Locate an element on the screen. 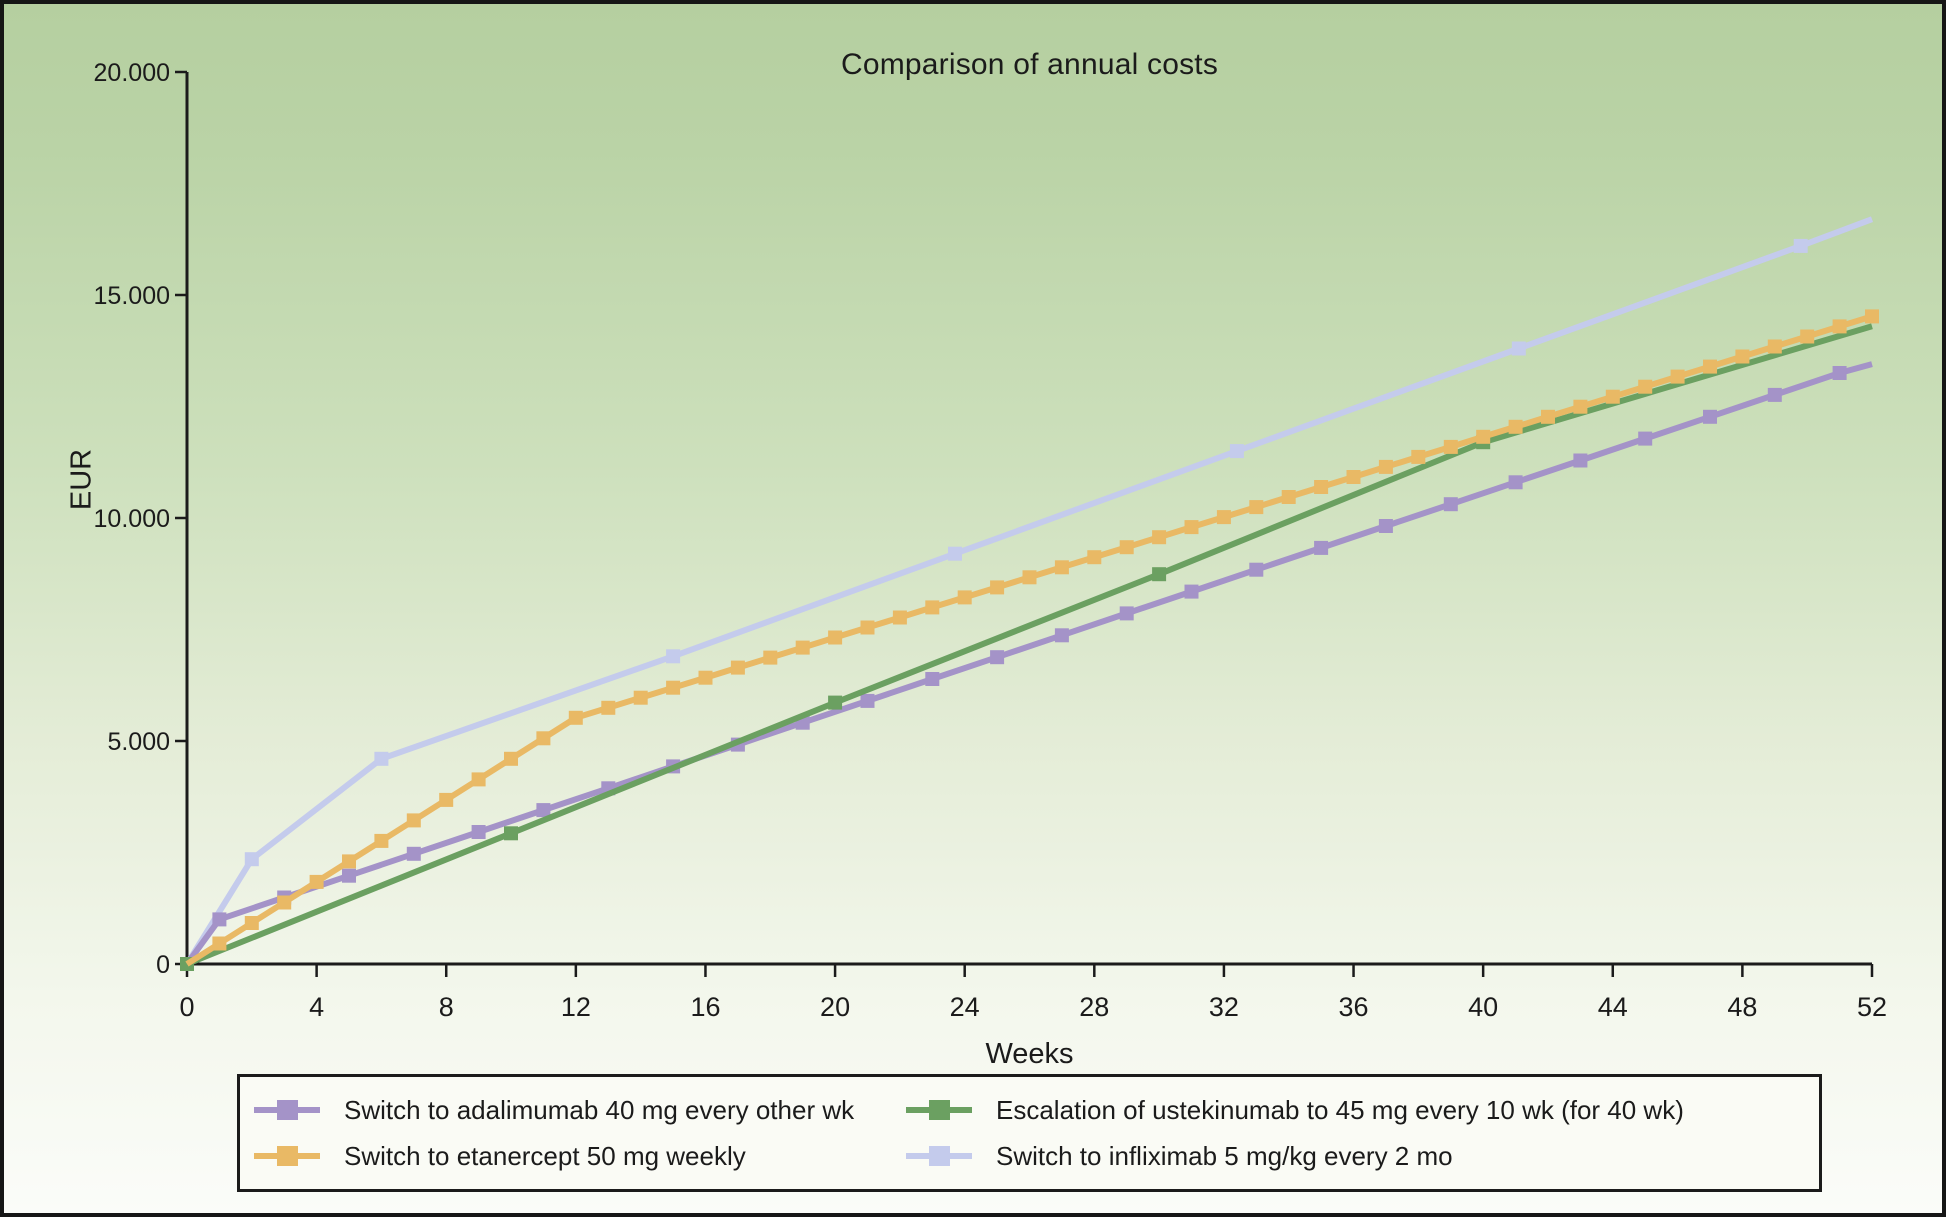  x-tick-label: 8 is located at coordinates (446, 1007).